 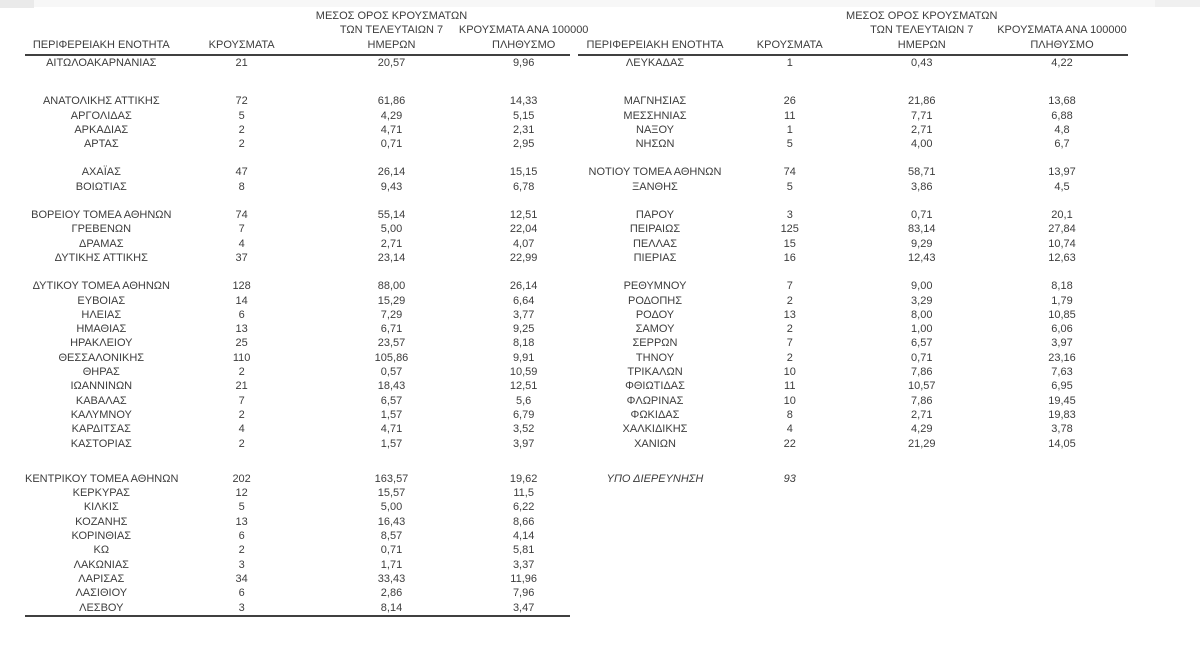 What do you see at coordinates (655, 257) in the screenshot?
I see `region-cell: ΠΙΕΡΙΑΣ` at bounding box center [655, 257].